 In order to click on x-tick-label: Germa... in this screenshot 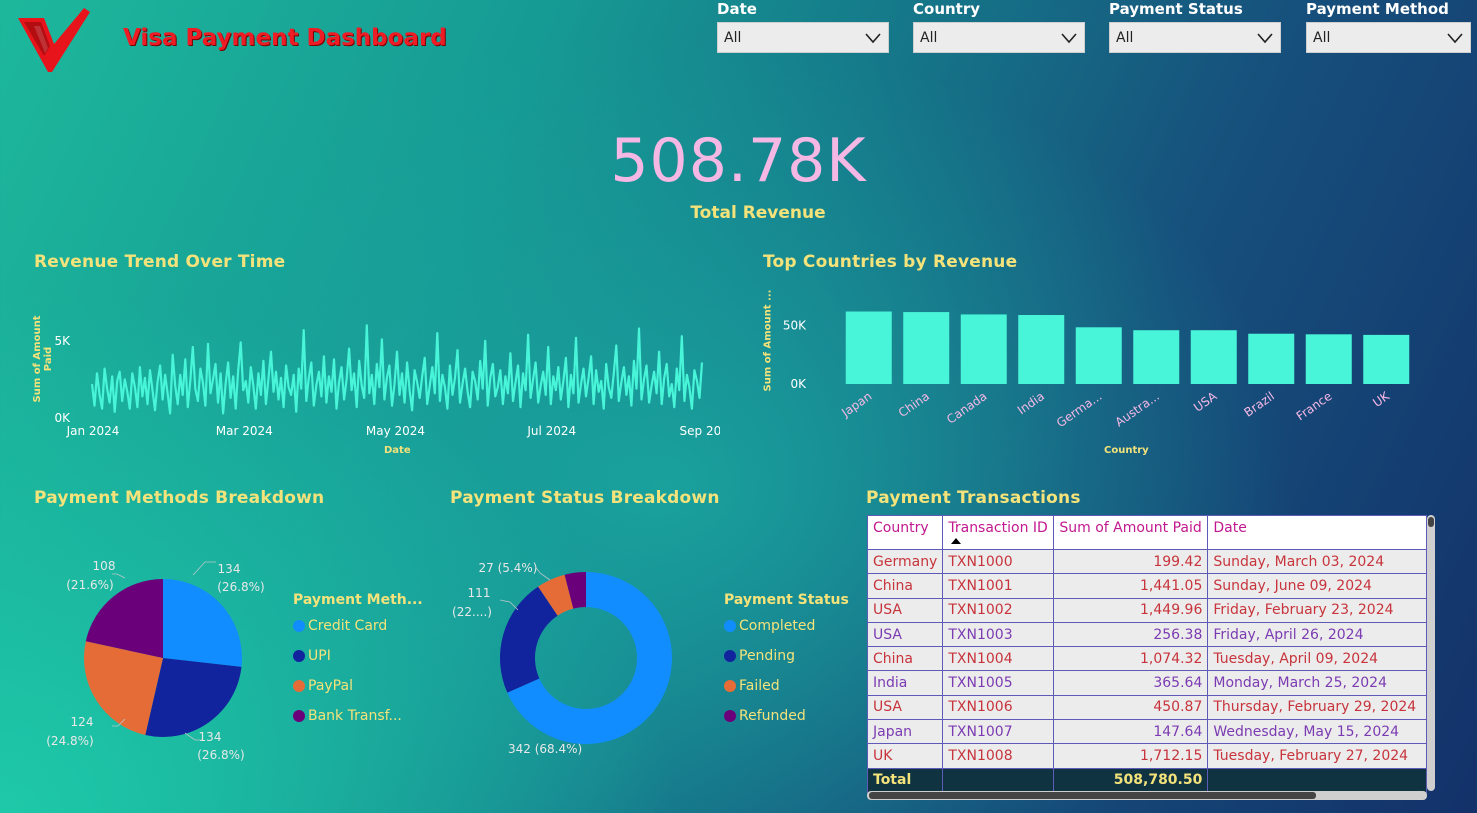, I will do `click(1079, 409)`.